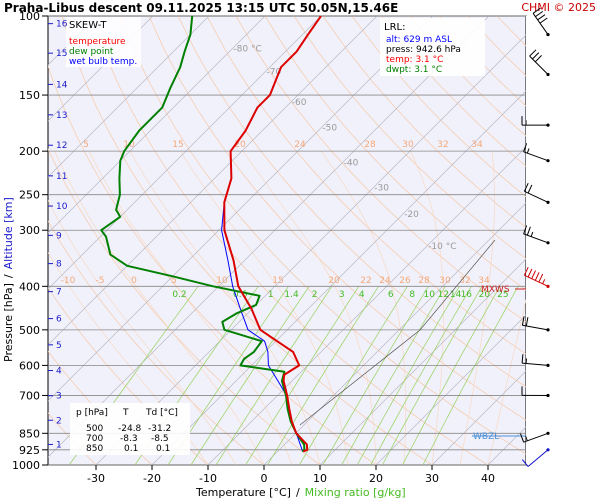  What do you see at coordinates (432, 478) in the screenshot?
I see `temperature-tick-label: 30` at bounding box center [432, 478].